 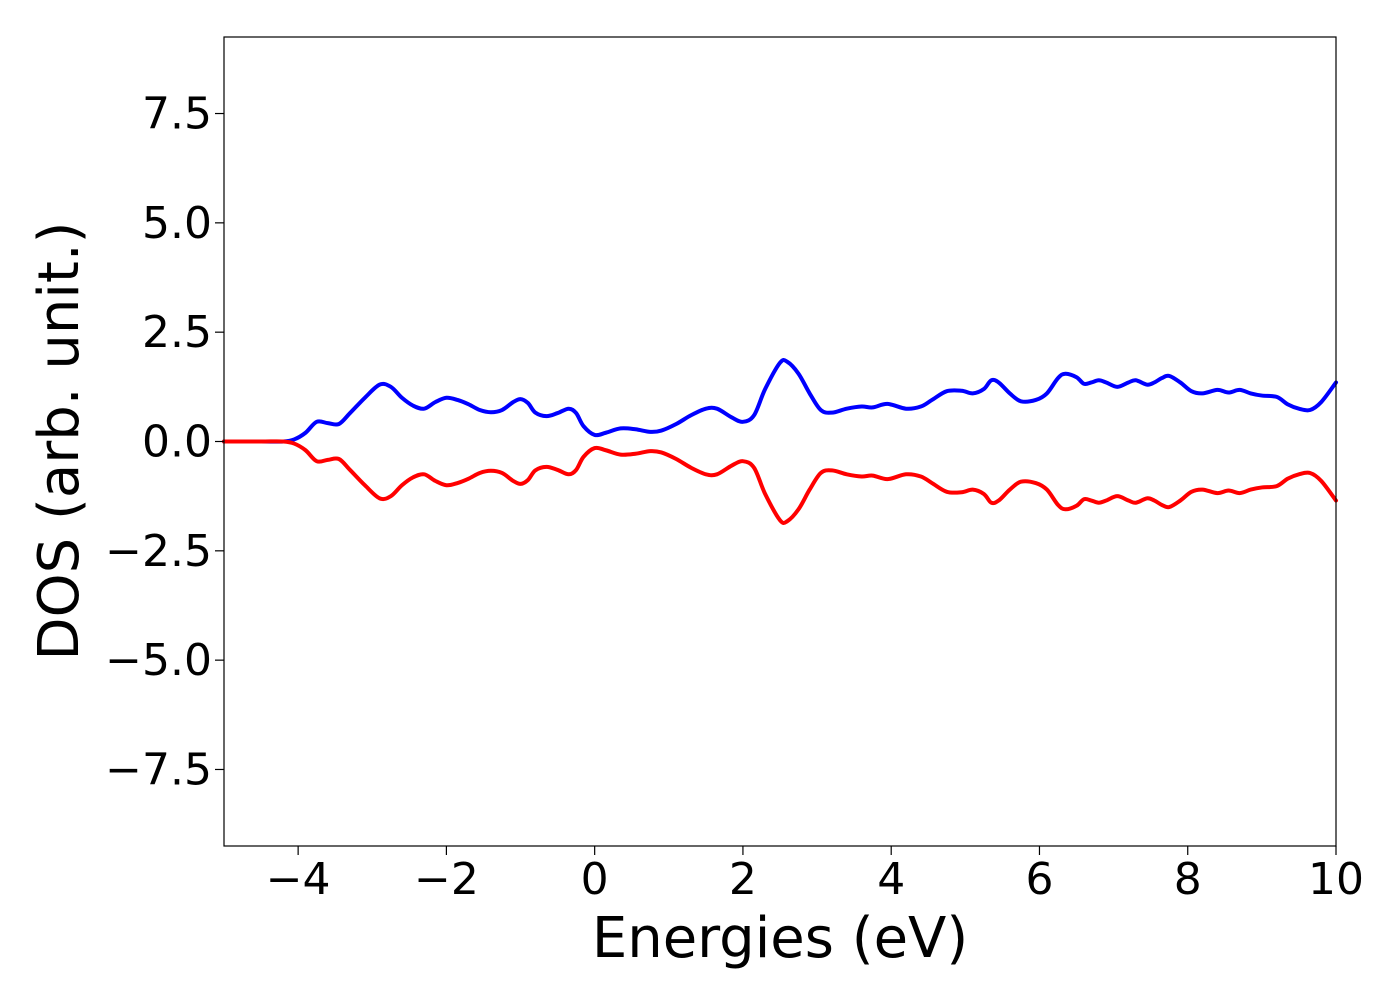 I want to click on y-axis-ticks: 7.5 5.0 2.5 0.0 −2.5 −5.0 −7.5, so click(x=164, y=442).